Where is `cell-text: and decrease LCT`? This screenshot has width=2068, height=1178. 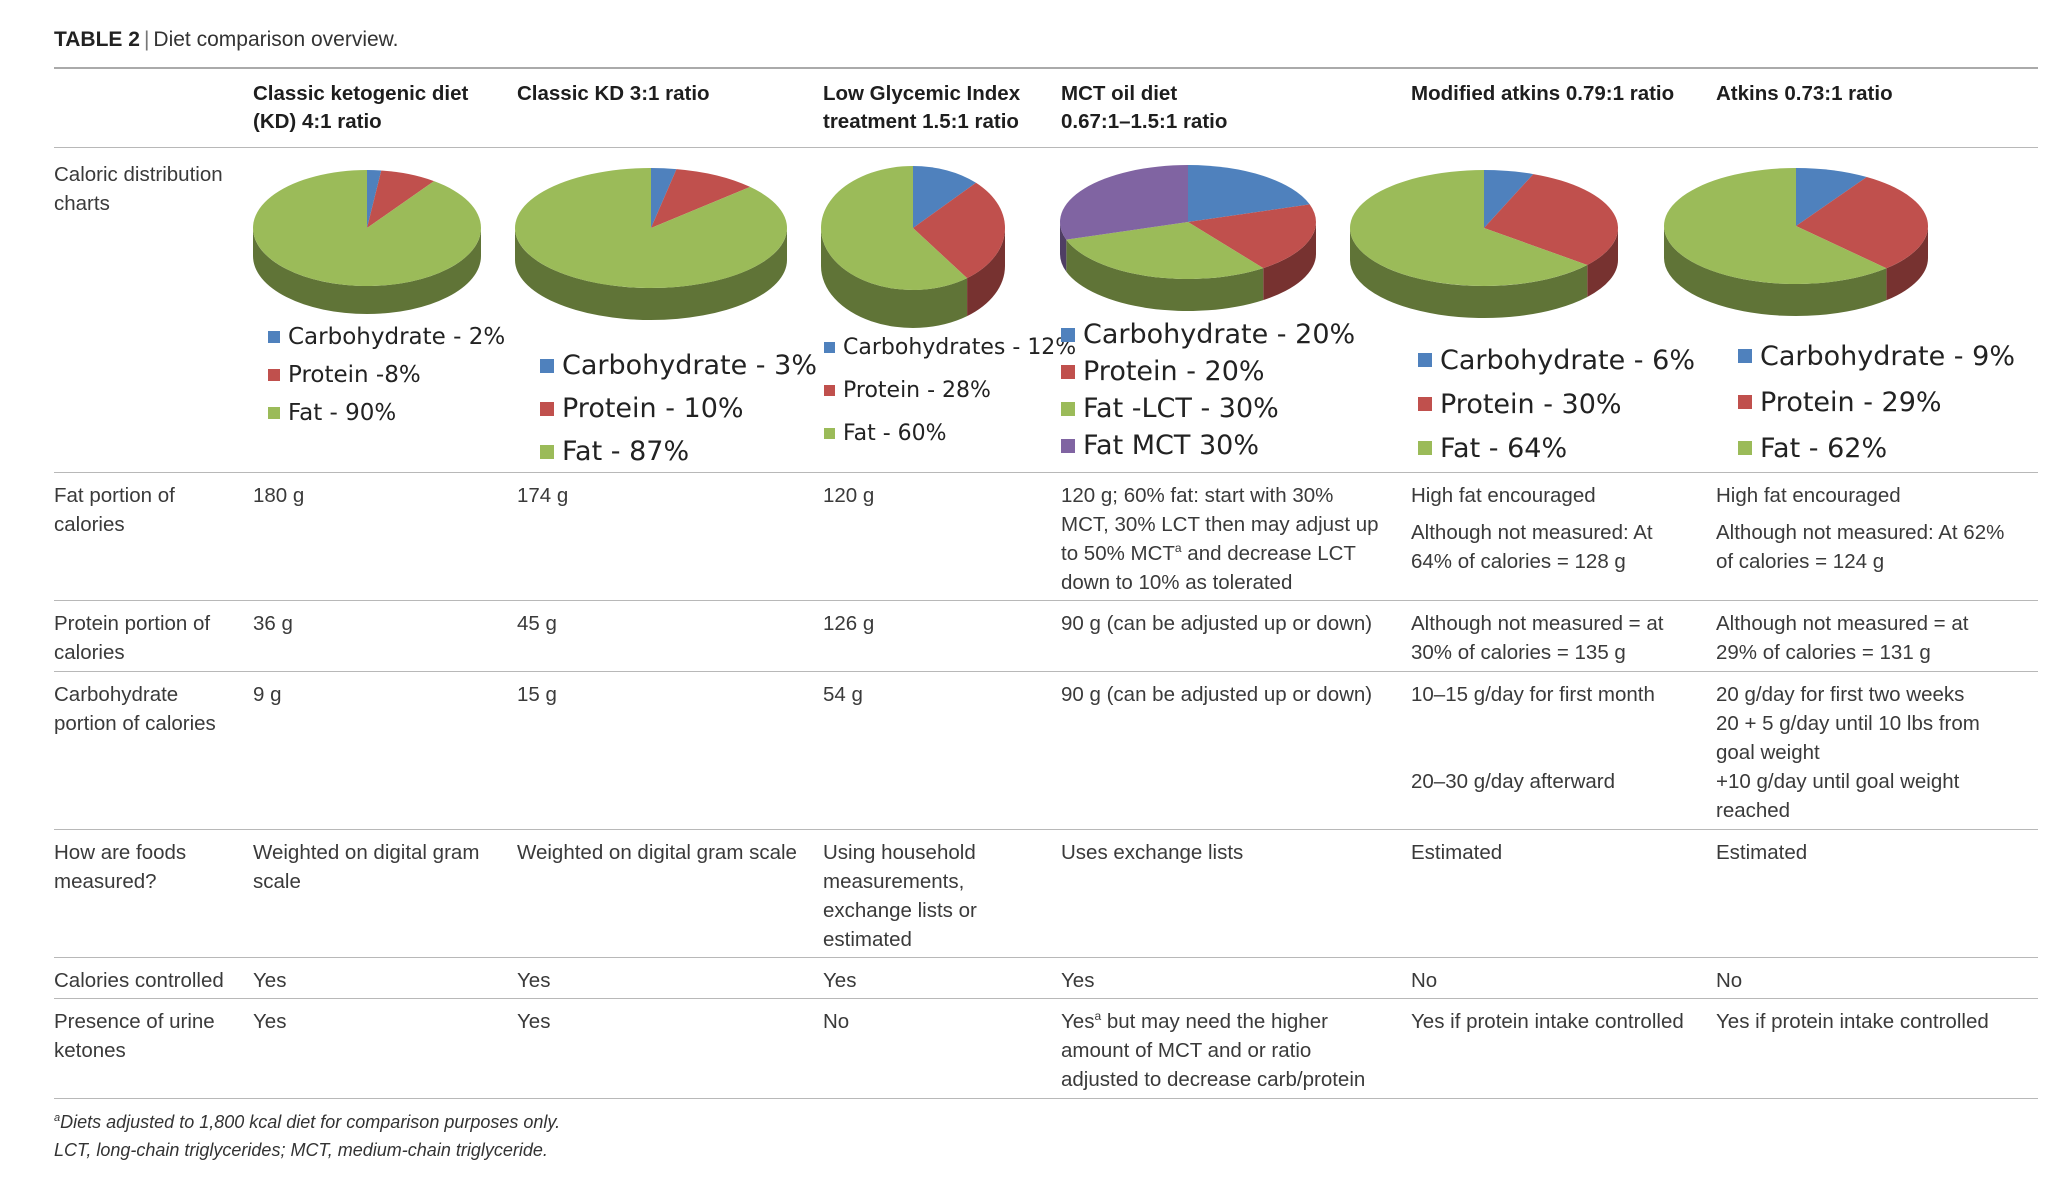 cell-text: and decrease LCT is located at coordinates (1268, 553).